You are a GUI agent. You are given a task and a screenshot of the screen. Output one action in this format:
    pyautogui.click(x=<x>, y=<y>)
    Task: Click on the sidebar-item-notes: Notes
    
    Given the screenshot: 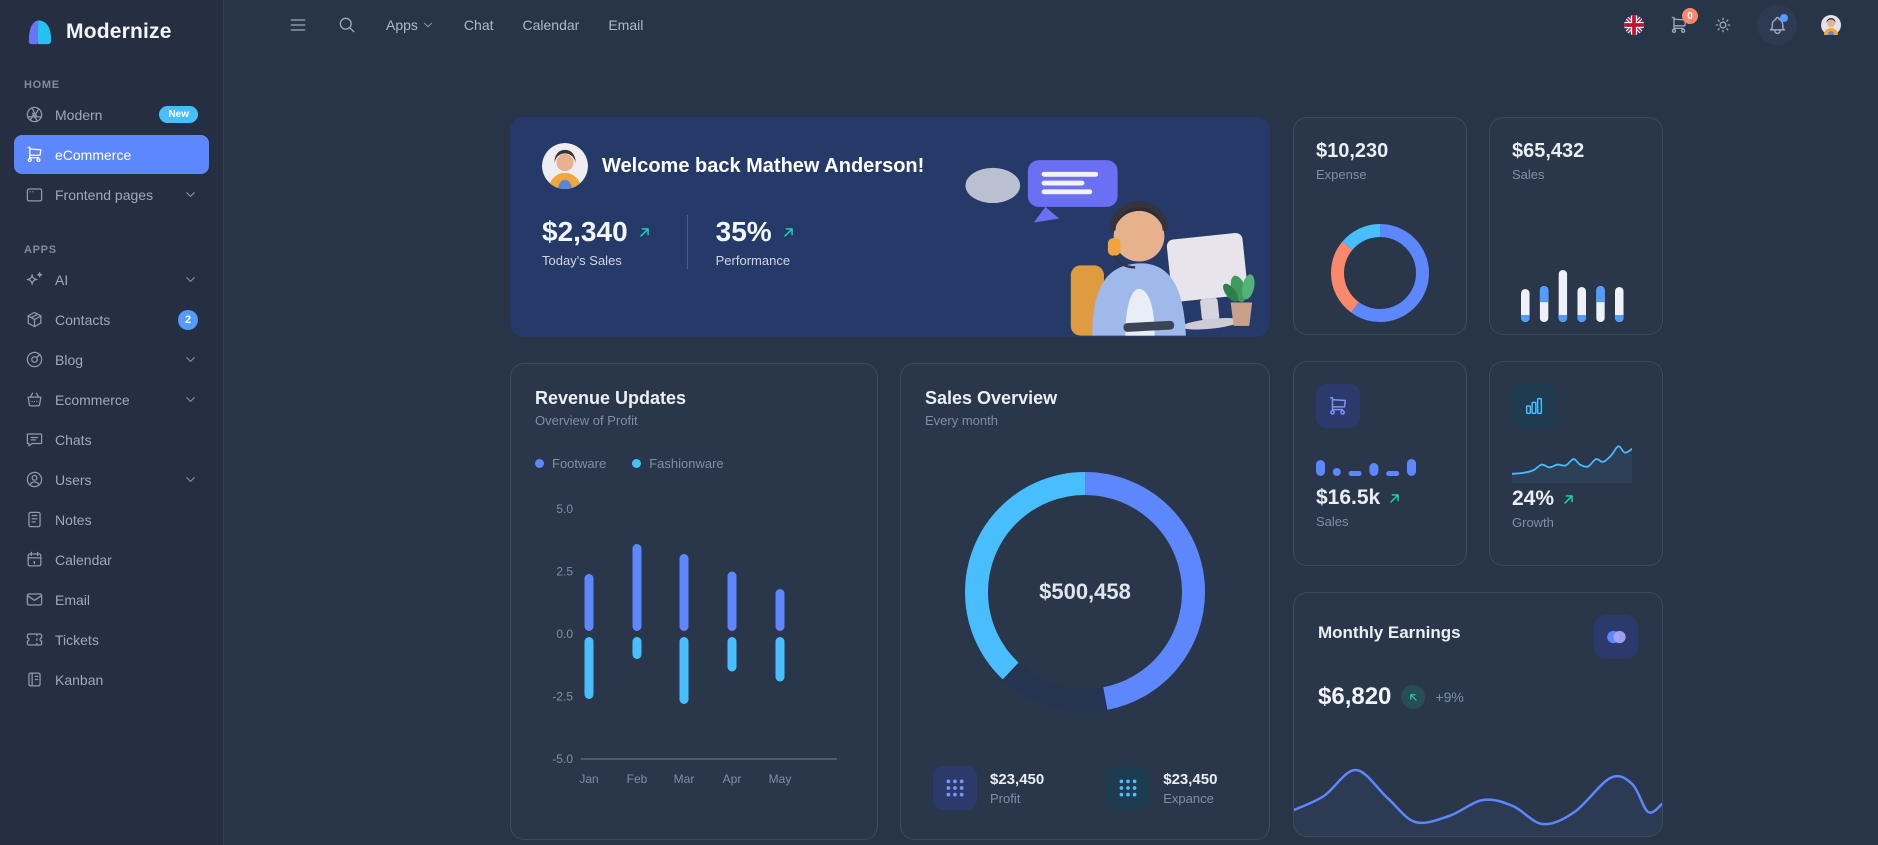 What is the action you would take?
    pyautogui.click(x=111, y=519)
    